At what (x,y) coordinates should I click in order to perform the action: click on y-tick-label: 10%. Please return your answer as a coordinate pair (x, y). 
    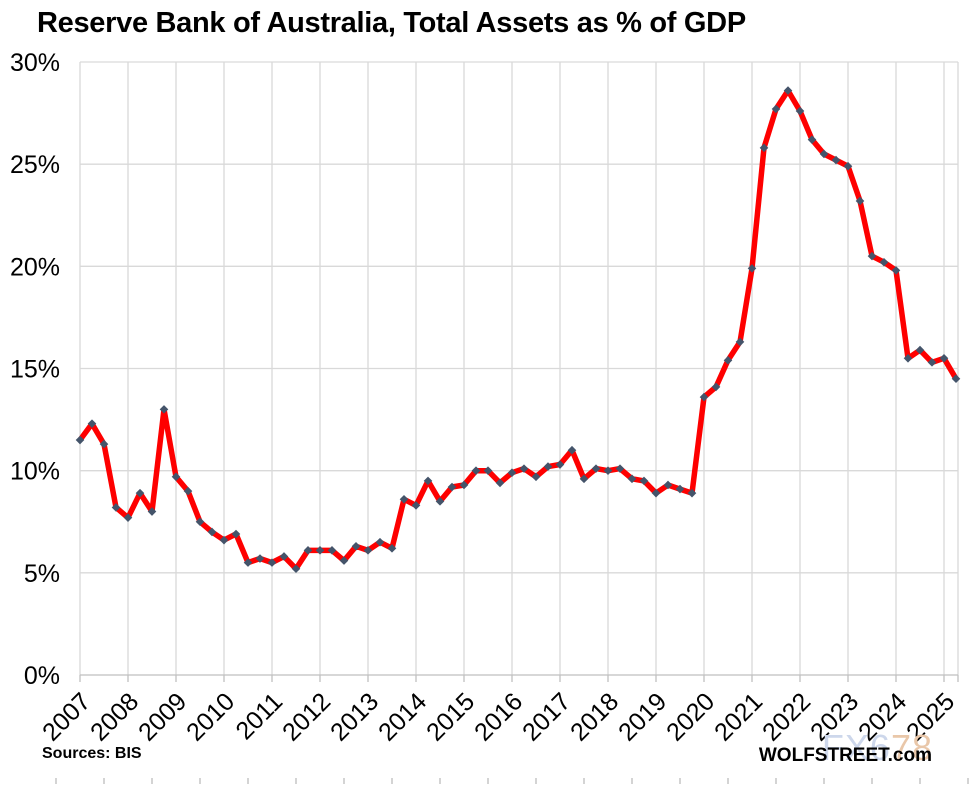
    Looking at the image, I should click on (35, 472).